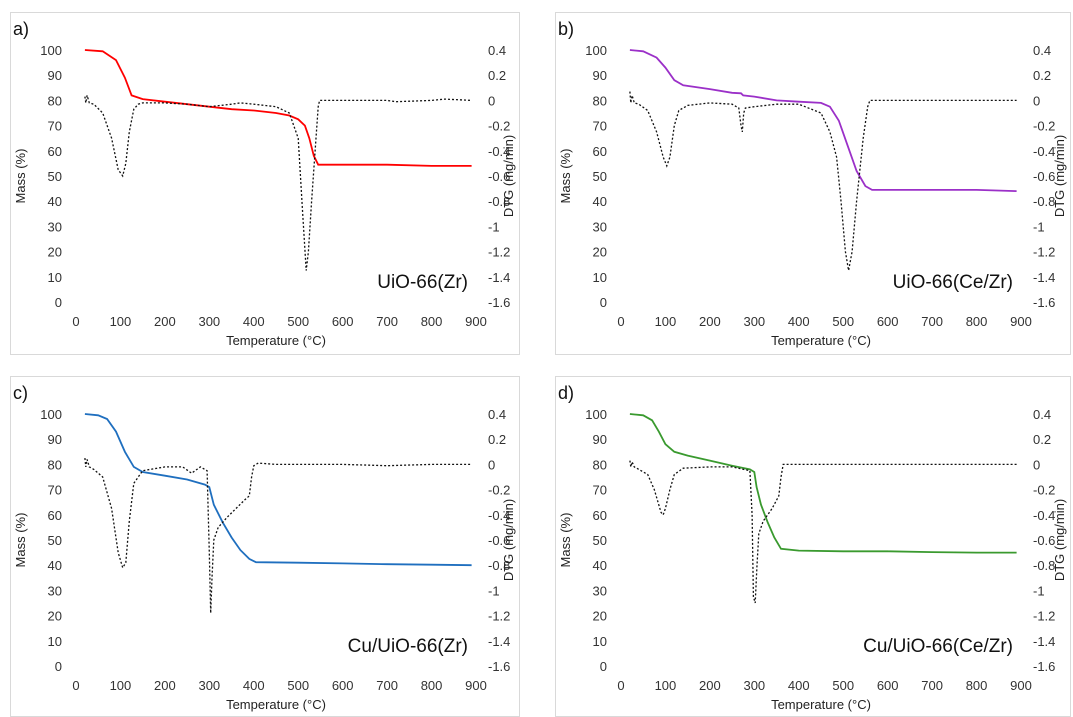  What do you see at coordinates (1039, 226) in the screenshot?
I see `y2-tick-label: -1` at bounding box center [1039, 226].